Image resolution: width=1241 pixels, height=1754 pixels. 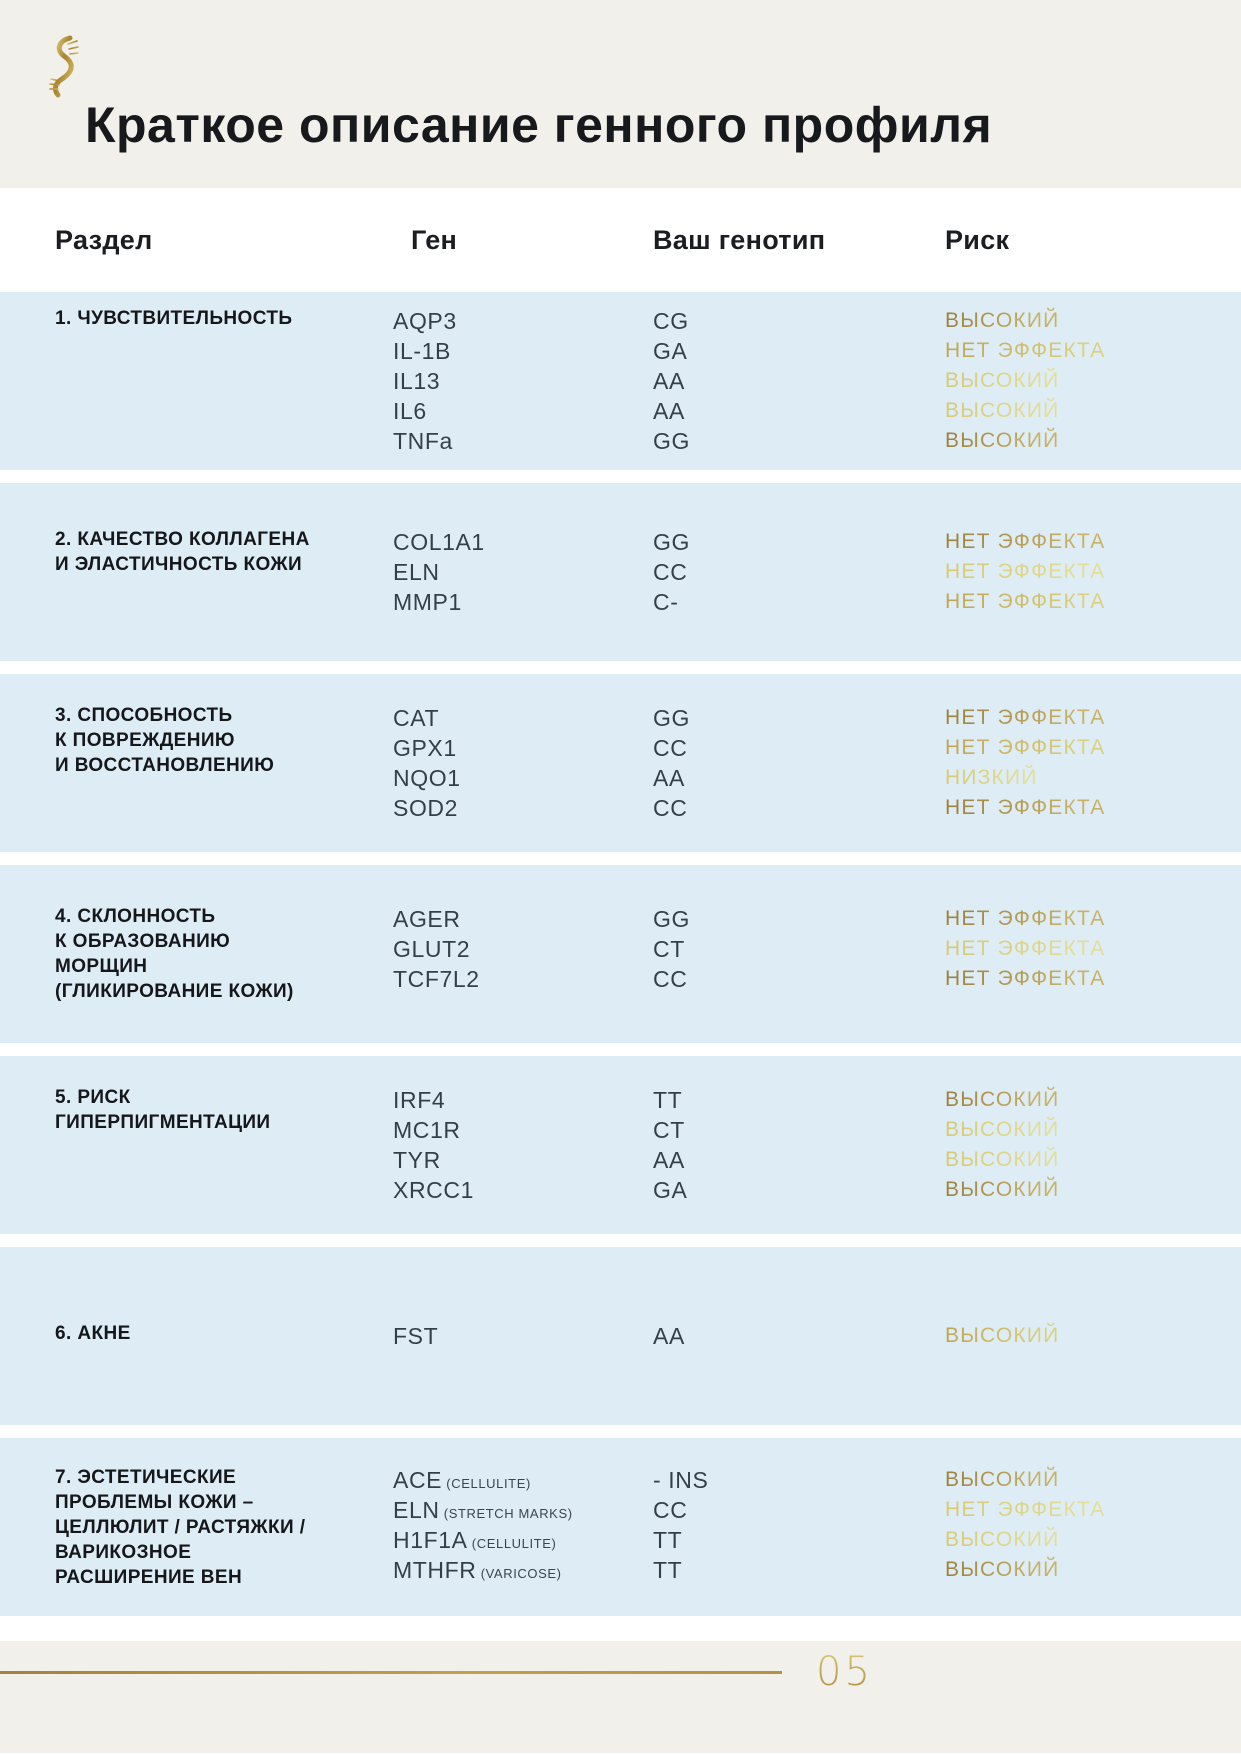 I want to click on section-title-line: ГИПЕРПИГМЕНТАЦИИ, so click(x=163, y=1122).